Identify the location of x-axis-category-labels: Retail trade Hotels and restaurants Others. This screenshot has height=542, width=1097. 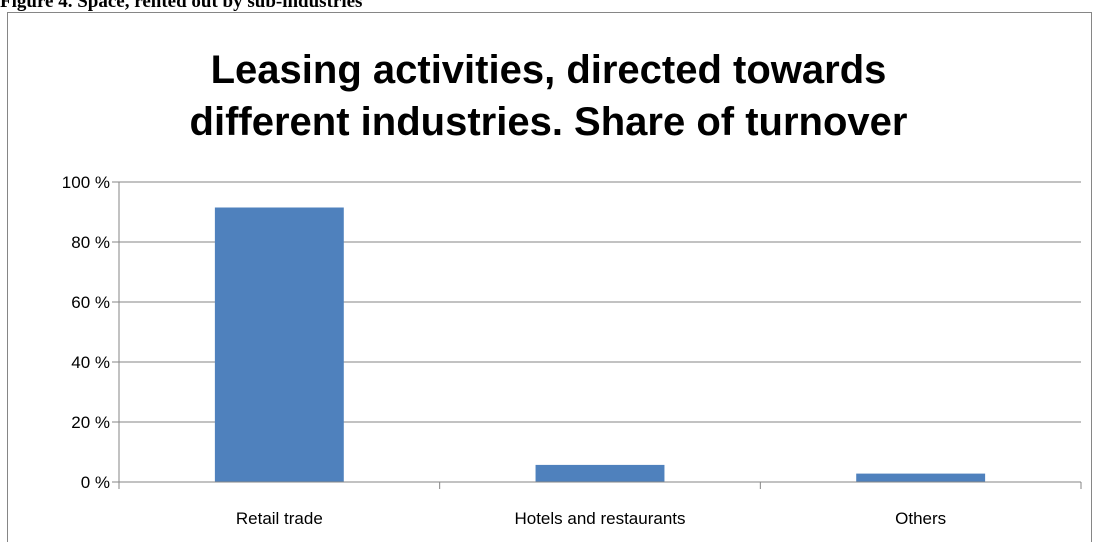
(591, 518).